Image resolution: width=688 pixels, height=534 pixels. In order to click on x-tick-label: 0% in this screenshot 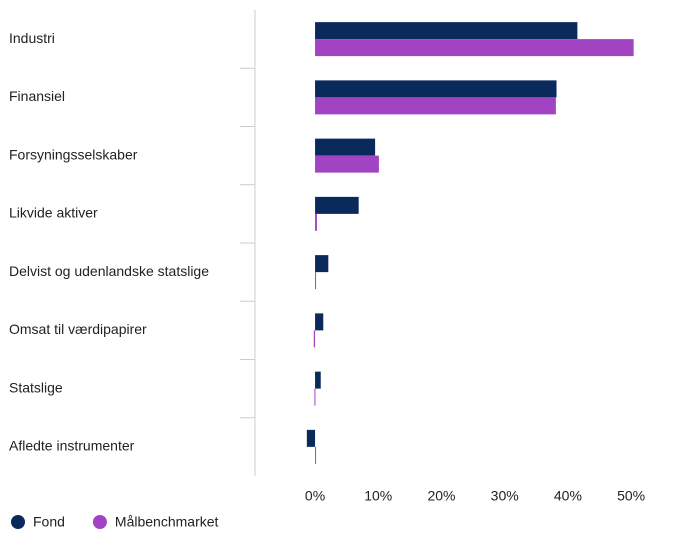, I will do `click(315, 496)`.